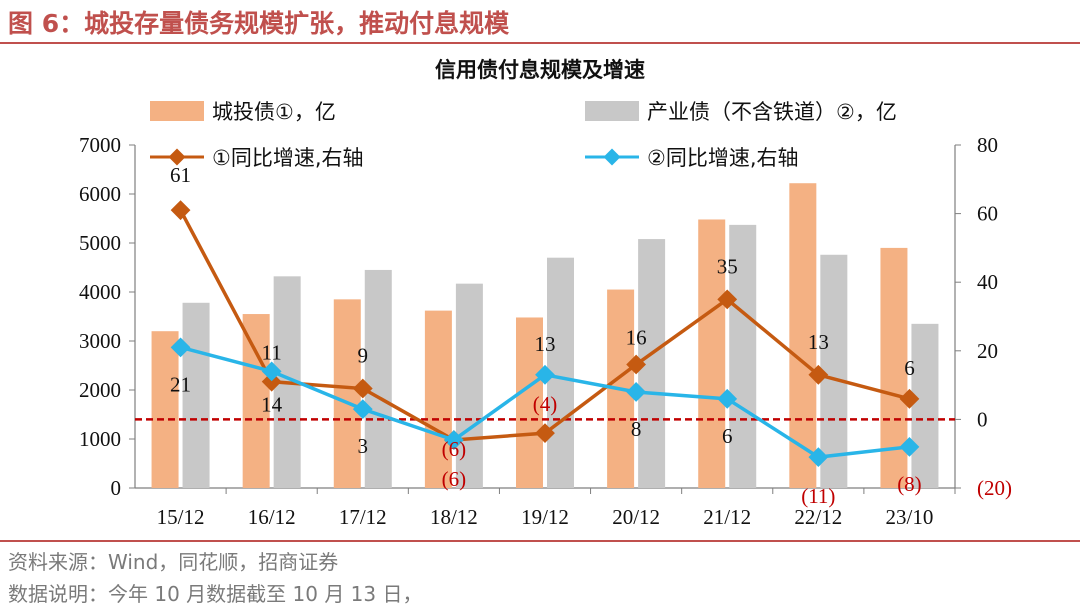  What do you see at coordinates (272, 517) in the screenshot?
I see `x-tick-label: 16/12` at bounding box center [272, 517].